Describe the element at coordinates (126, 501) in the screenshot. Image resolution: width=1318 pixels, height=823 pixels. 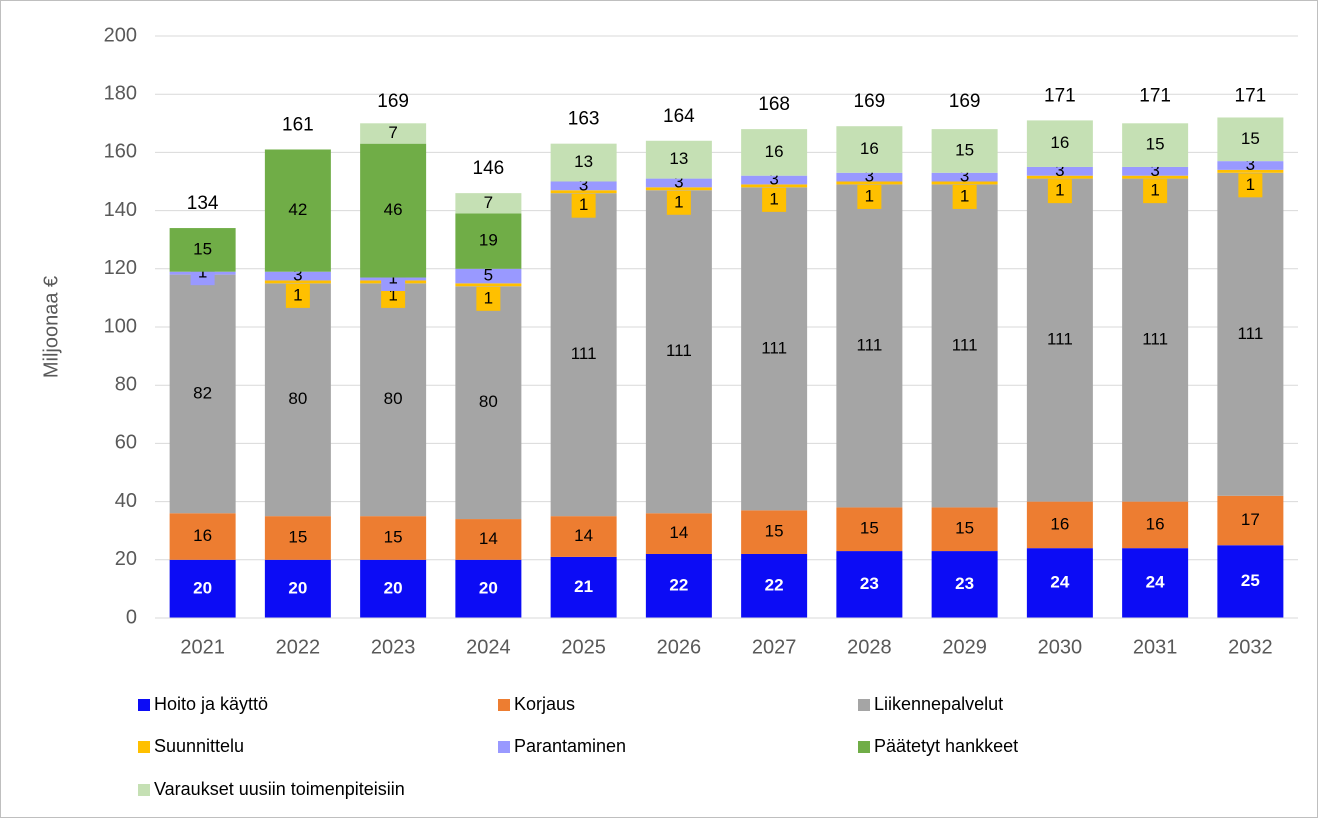
I see `y-tick-label: 40` at that location.